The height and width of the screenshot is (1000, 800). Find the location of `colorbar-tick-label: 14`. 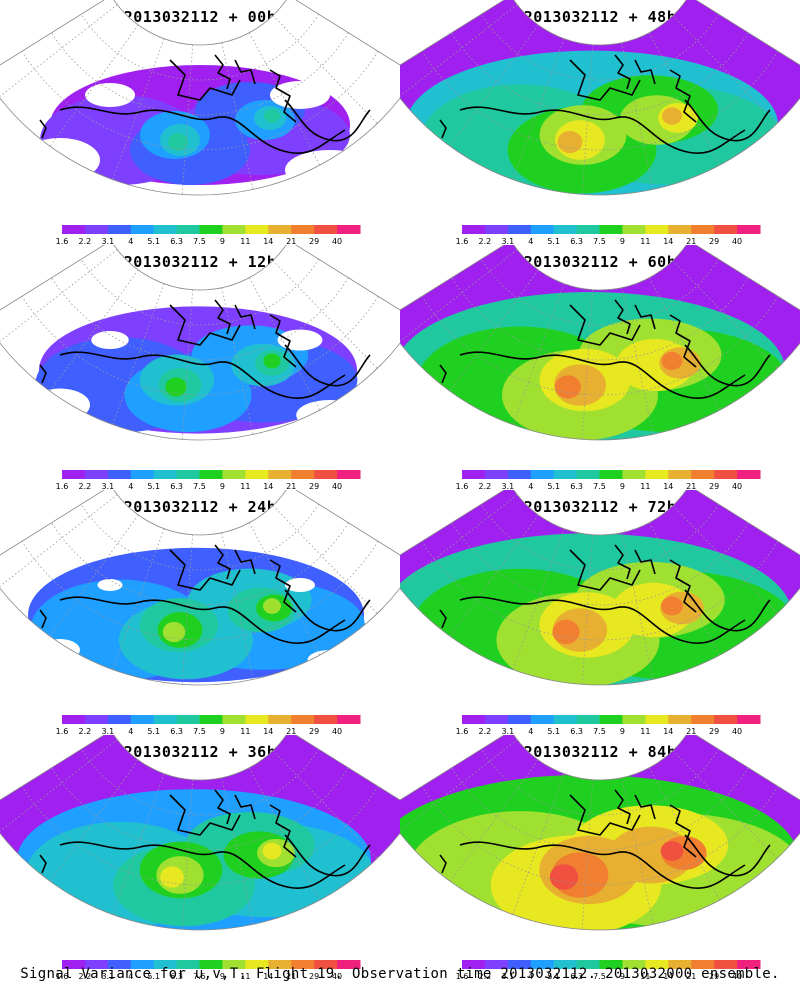

colorbar-tick-label: 14 is located at coordinates (668, 241).